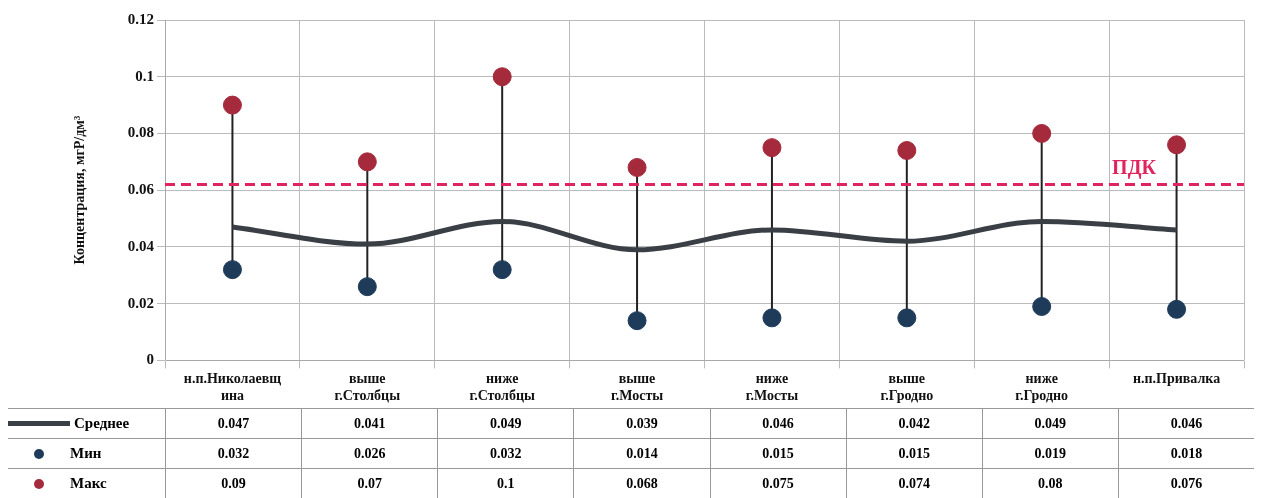 The height and width of the screenshot is (498, 1262). Describe the element at coordinates (641, 453) in the screenshot. I see `data-label: 0.014` at that location.